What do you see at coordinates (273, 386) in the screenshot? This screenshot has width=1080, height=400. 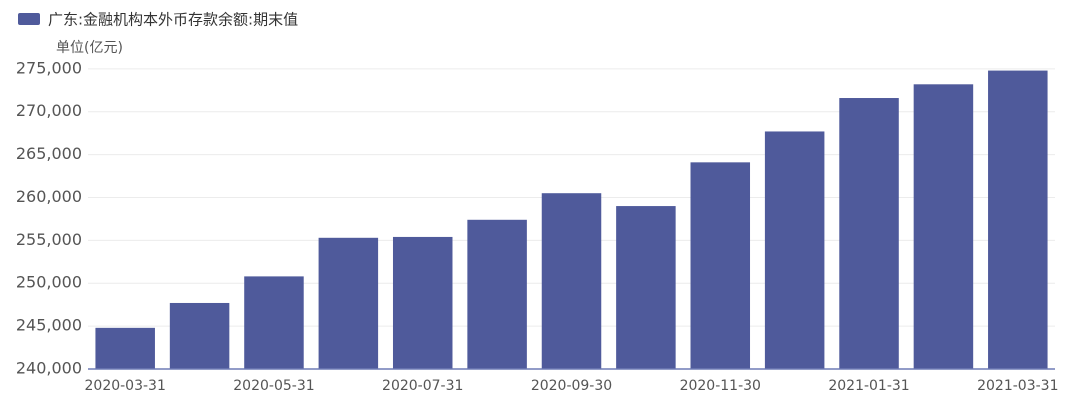 I see `x-tick-label: 2020-05-31` at bounding box center [273, 386].